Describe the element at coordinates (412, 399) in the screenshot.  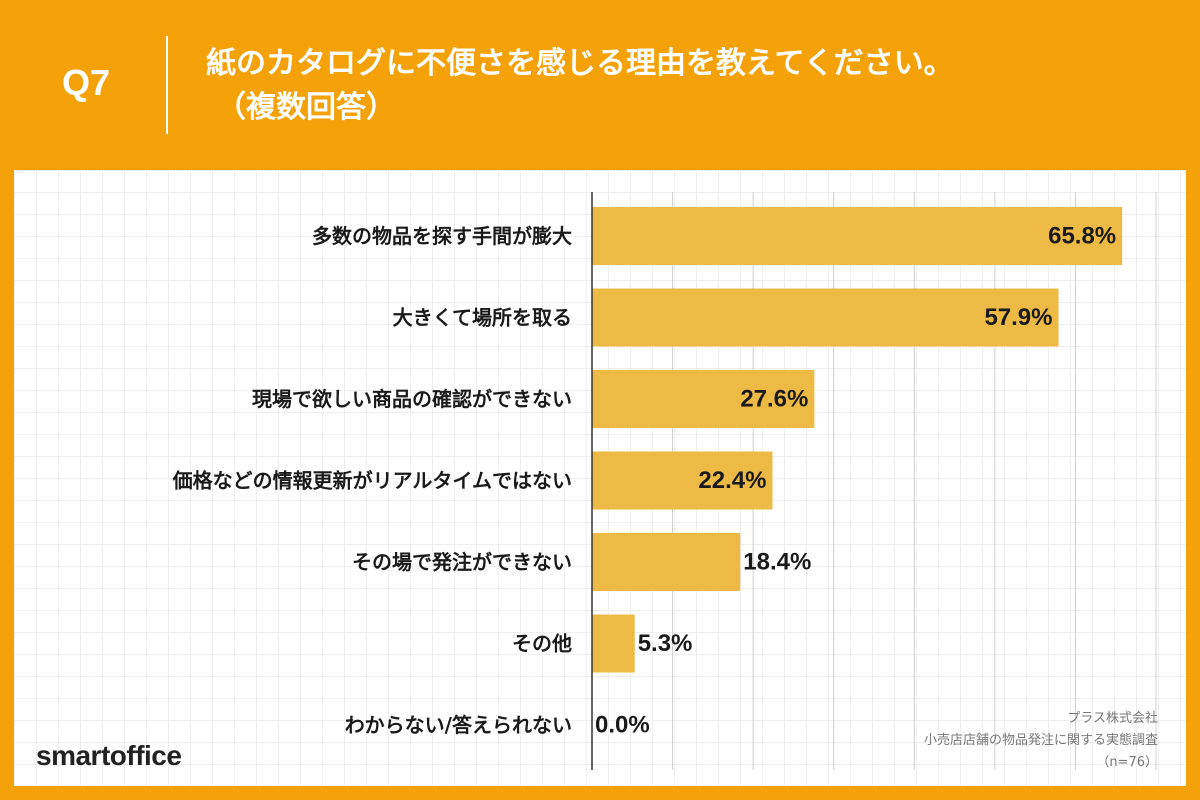
I see `category-label: 現場で欲しい商品の確認ができない` at that location.